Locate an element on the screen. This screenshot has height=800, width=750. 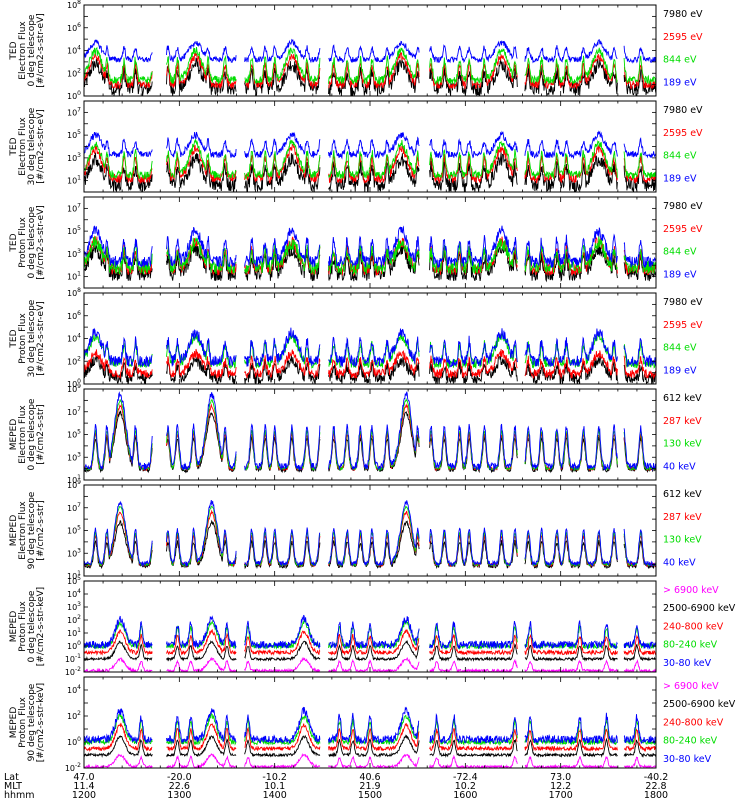
legend-entry: 240-800 keV is located at coordinates (693, 722).